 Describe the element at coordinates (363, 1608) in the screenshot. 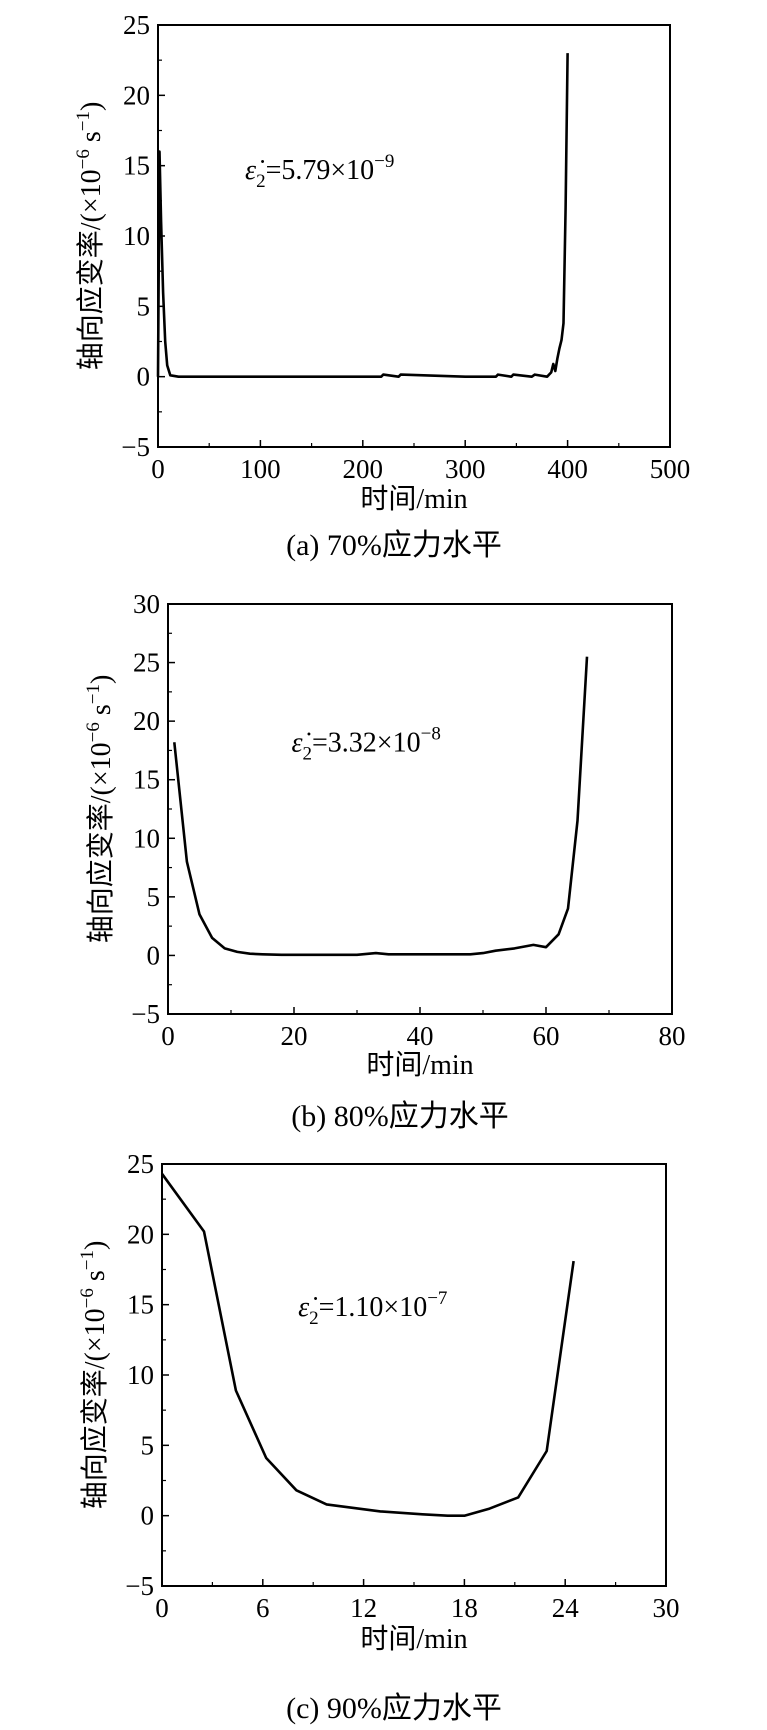

I see `x-tick-label: 12` at that location.